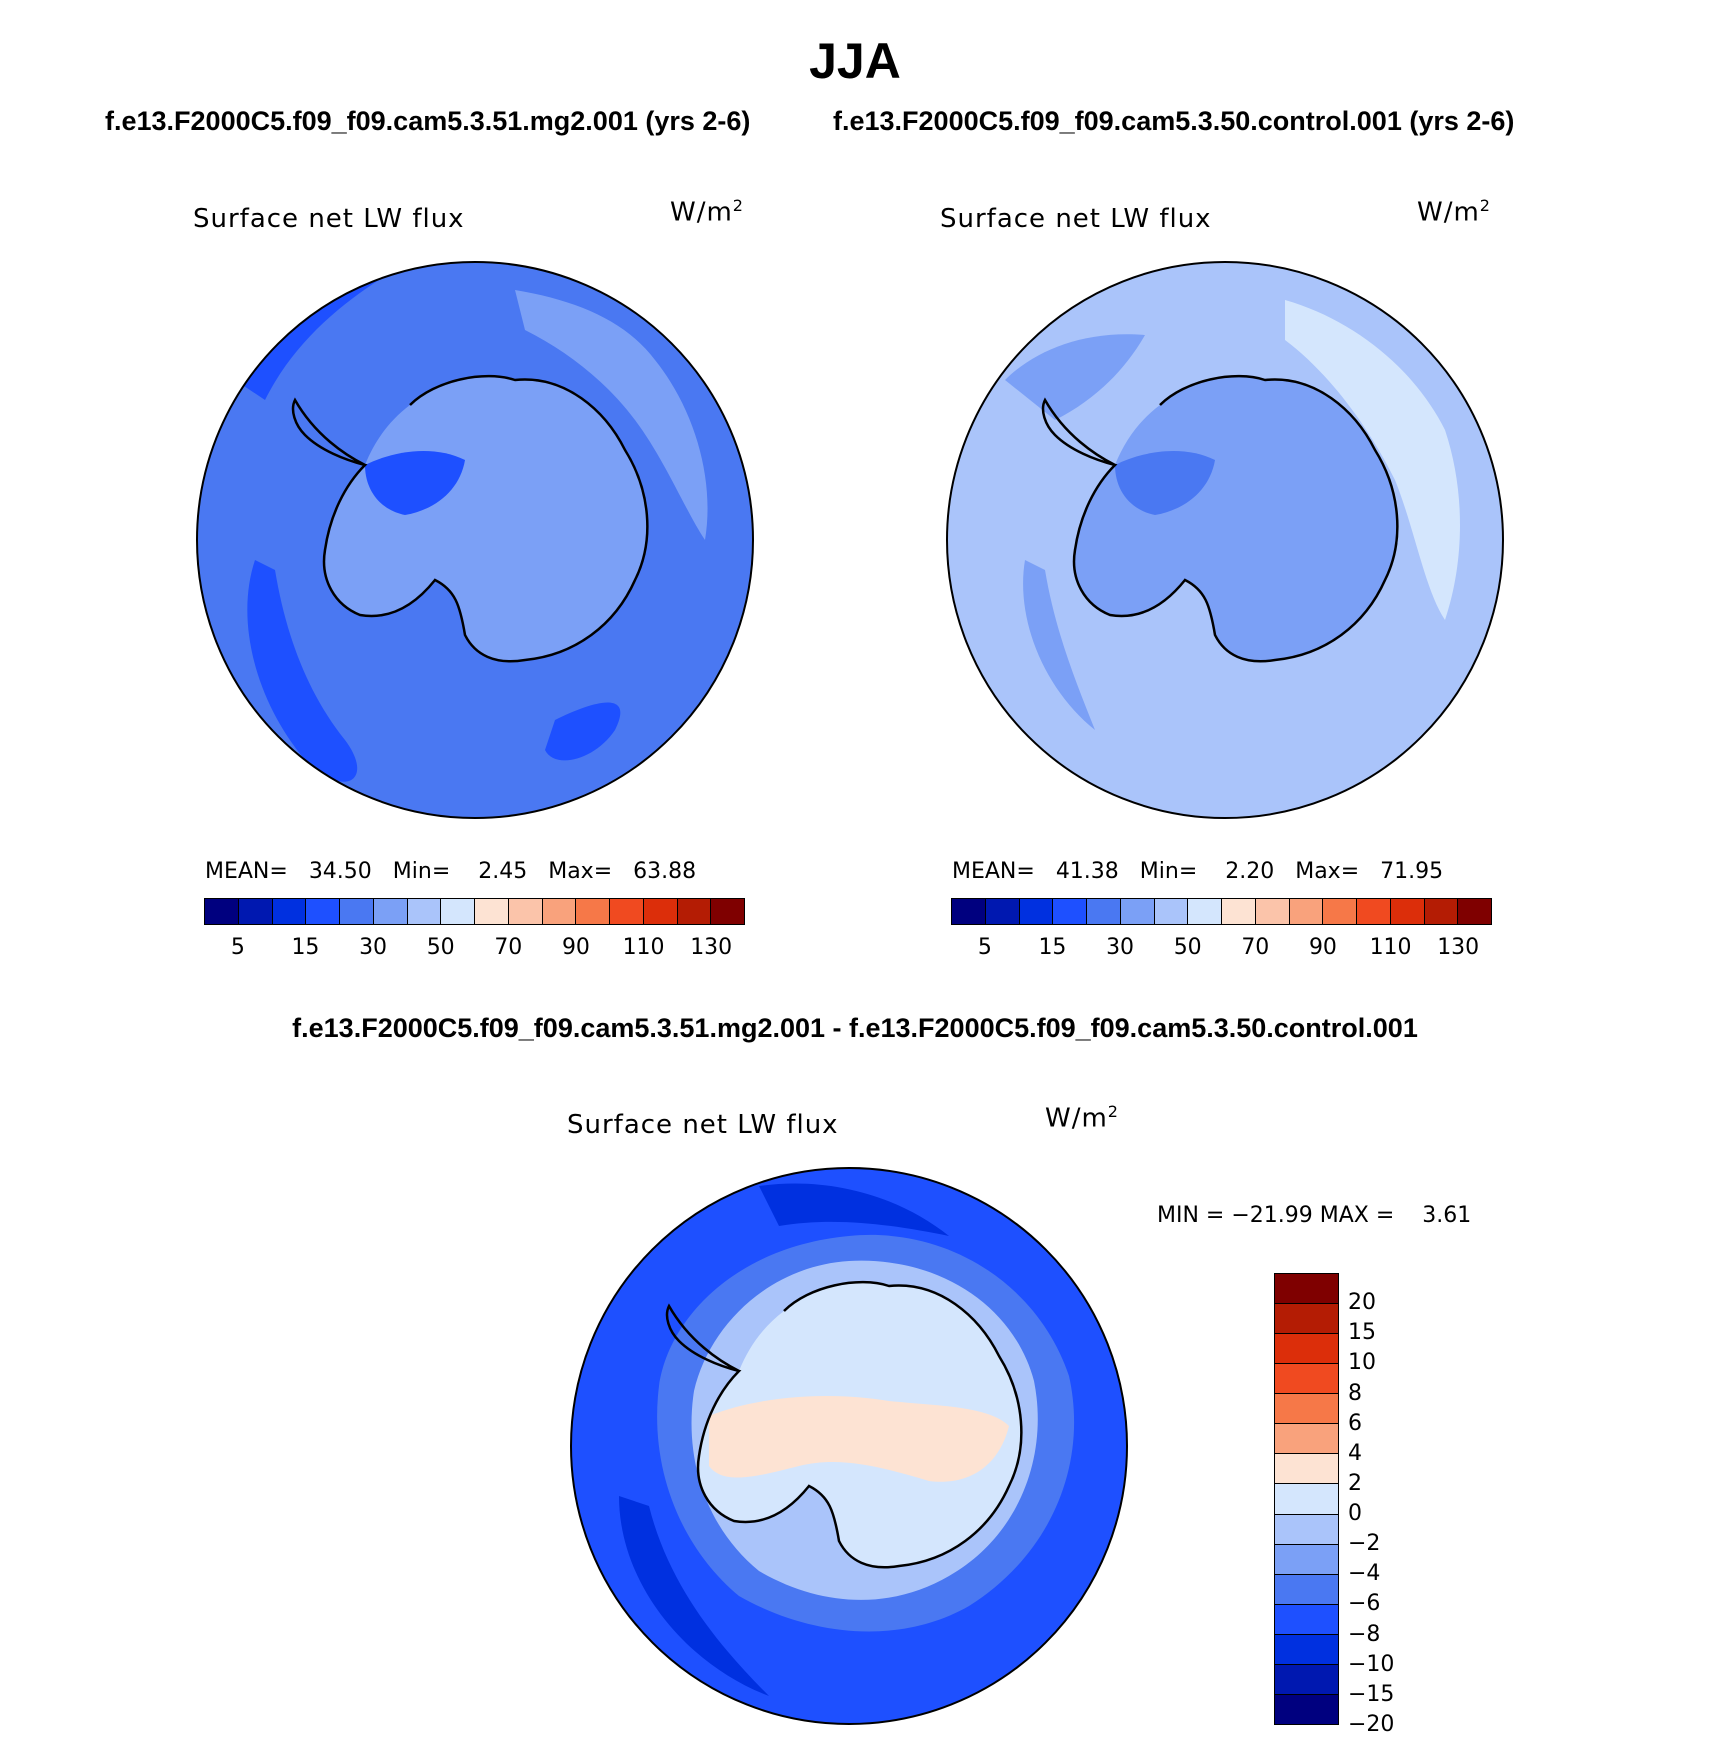 Image resolution: width=1710 pixels, height=1737 pixels. I want to click on left-colorbar, so click(474, 911).